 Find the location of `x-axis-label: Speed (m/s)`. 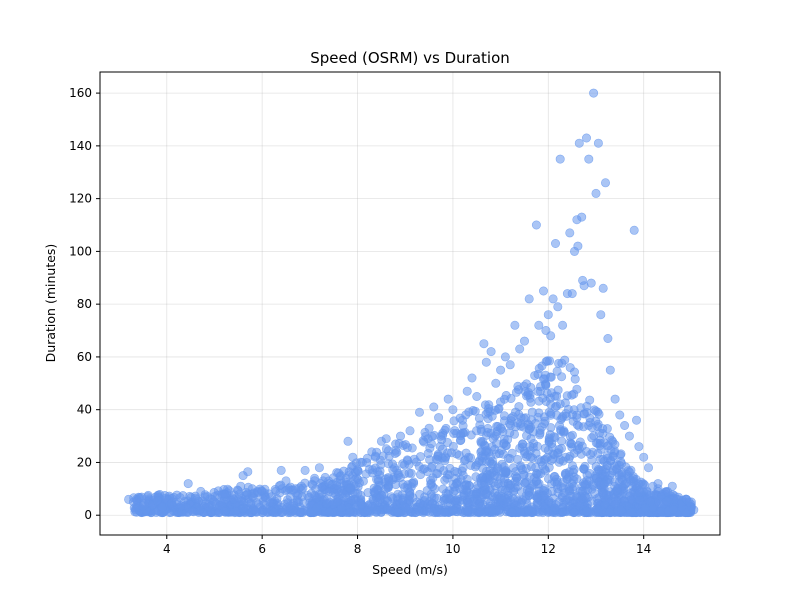

x-axis-label: Speed (m/s) is located at coordinates (410, 569).